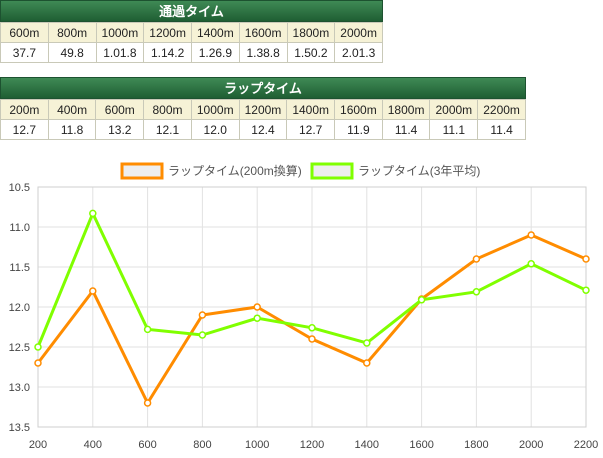 This screenshot has height=458, width=603. What do you see at coordinates (202, 445) in the screenshot?
I see `x-tick-label: 800` at bounding box center [202, 445].